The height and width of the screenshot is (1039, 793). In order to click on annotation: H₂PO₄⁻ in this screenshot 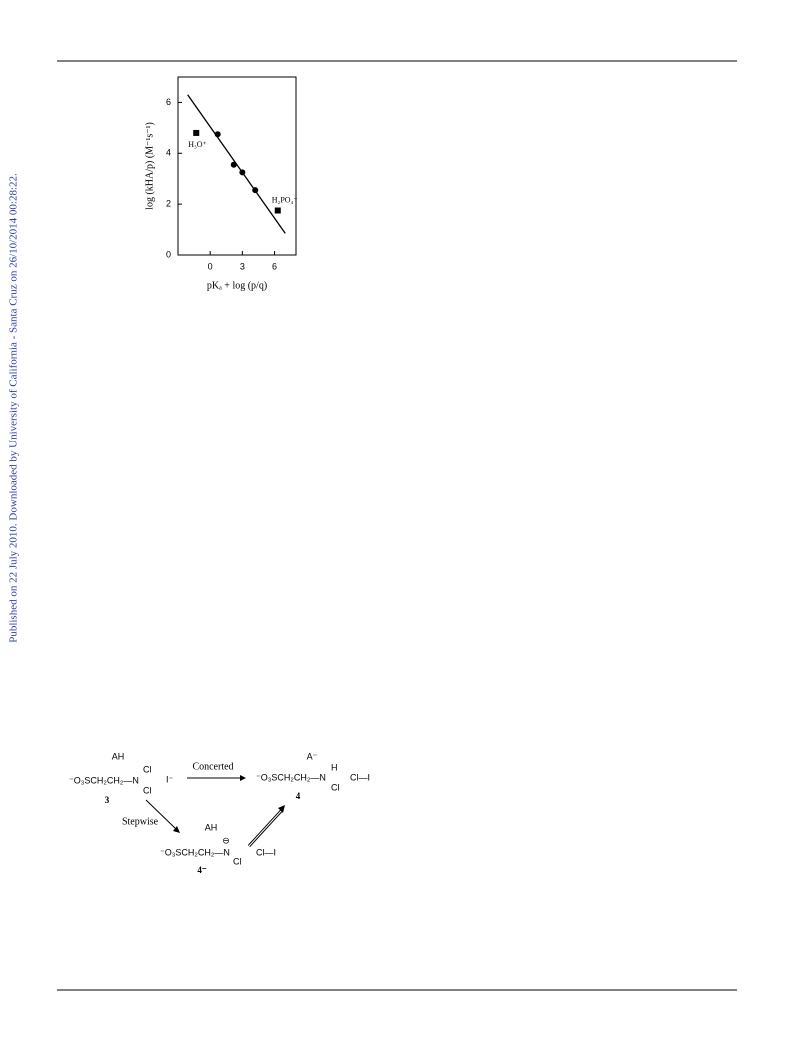, I will do `click(285, 199)`.